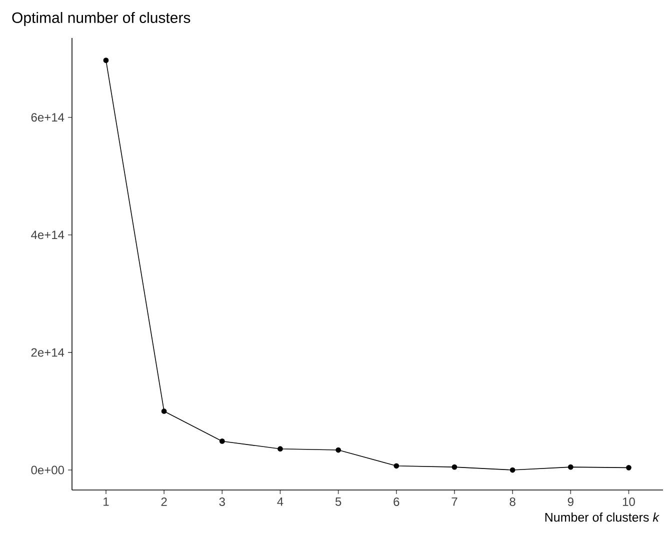 The height and width of the screenshot is (537, 666). I want to click on x-tick-label: 8, so click(513, 502).